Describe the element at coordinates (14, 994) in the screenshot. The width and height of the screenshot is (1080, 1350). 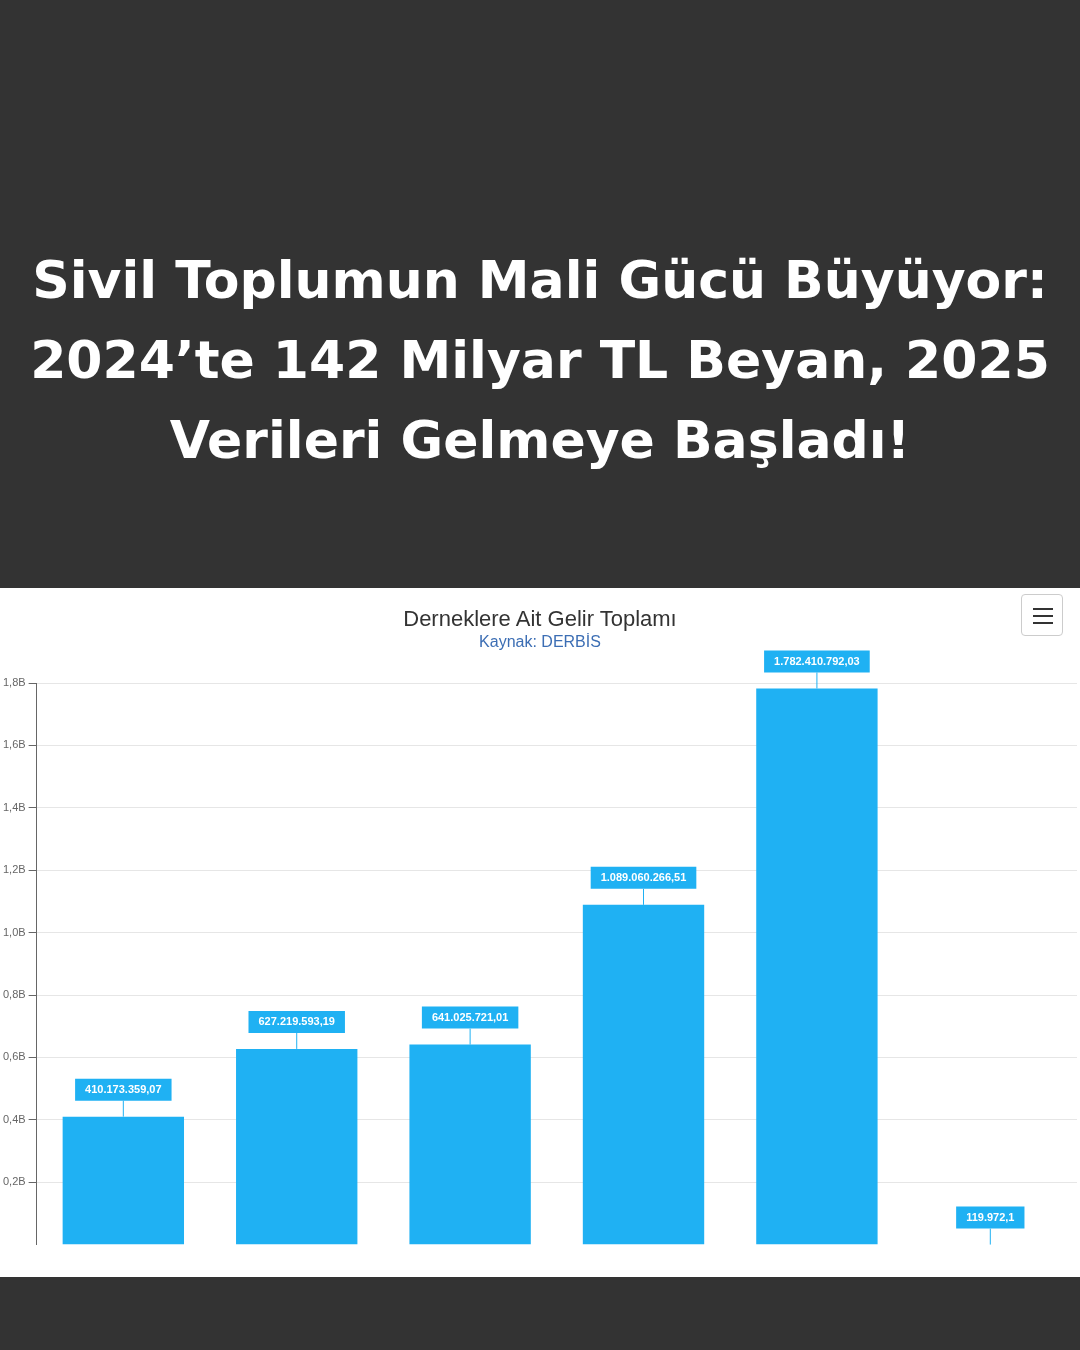
I see `y-tick-label: 0,8B` at that location.